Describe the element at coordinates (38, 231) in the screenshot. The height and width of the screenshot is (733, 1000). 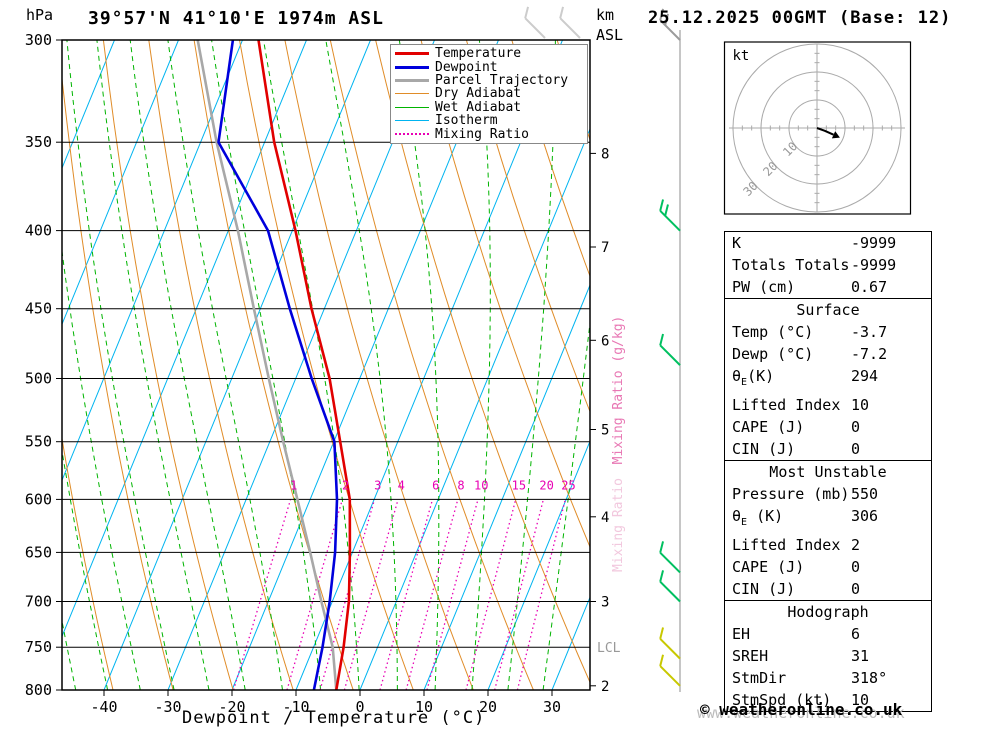
I see `svg-text: 400` at that location.